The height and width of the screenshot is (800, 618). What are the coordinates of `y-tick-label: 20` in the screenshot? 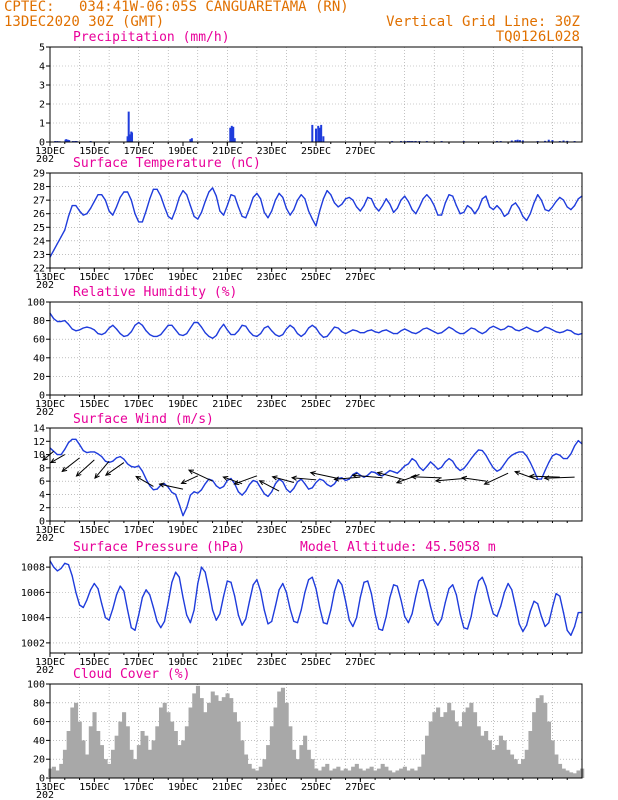 It's located at (39, 760).